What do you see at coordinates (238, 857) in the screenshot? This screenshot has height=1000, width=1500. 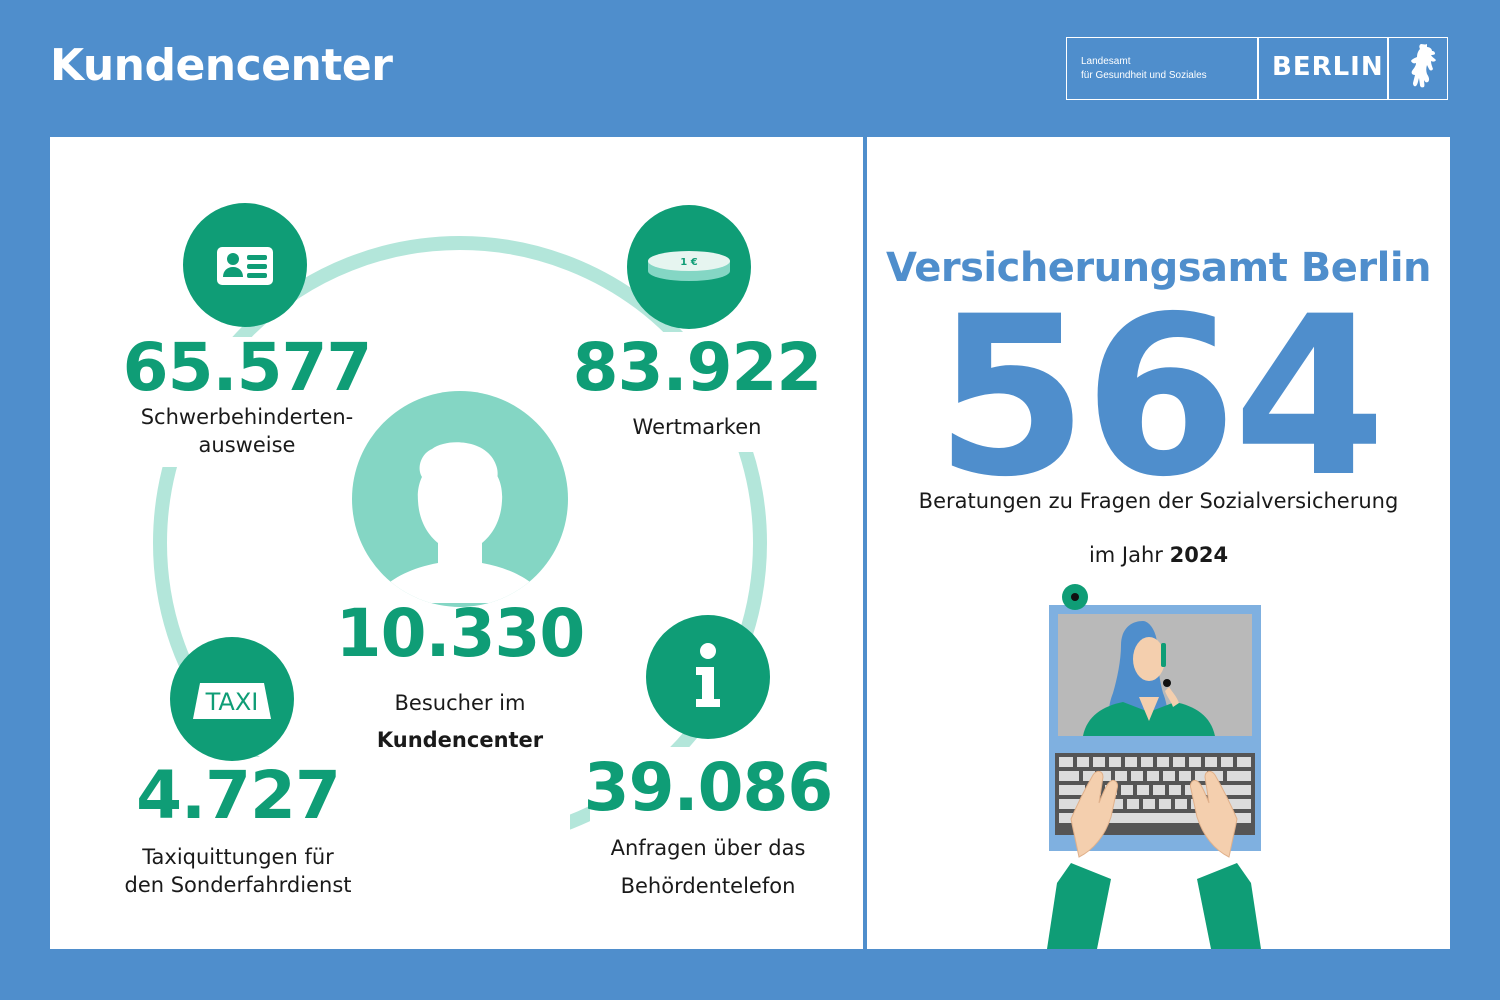 I see `stat-label-line1: Taxiquittungen für` at bounding box center [238, 857].